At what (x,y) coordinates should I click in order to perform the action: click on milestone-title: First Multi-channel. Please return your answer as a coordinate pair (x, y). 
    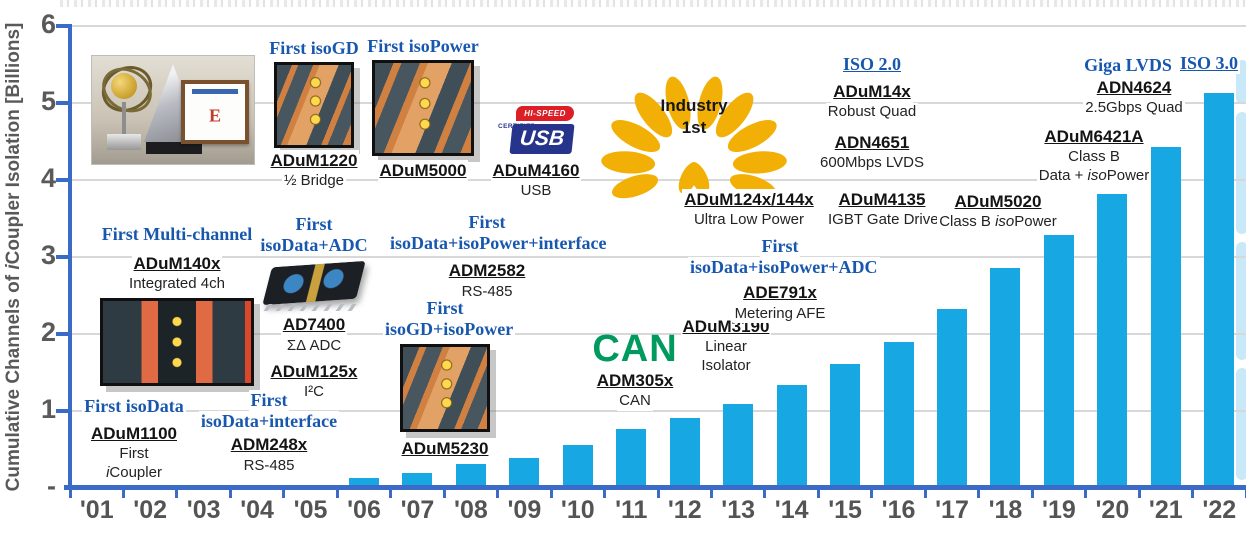
    Looking at the image, I should click on (177, 235).